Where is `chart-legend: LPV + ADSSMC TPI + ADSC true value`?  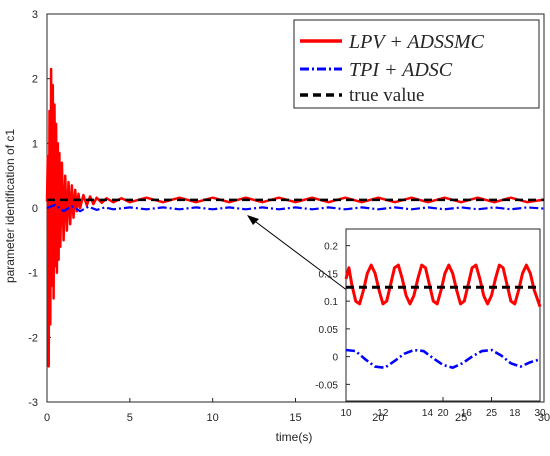
chart-legend: LPV + ADSSMC TPI + ADSC true value is located at coordinates (416, 64).